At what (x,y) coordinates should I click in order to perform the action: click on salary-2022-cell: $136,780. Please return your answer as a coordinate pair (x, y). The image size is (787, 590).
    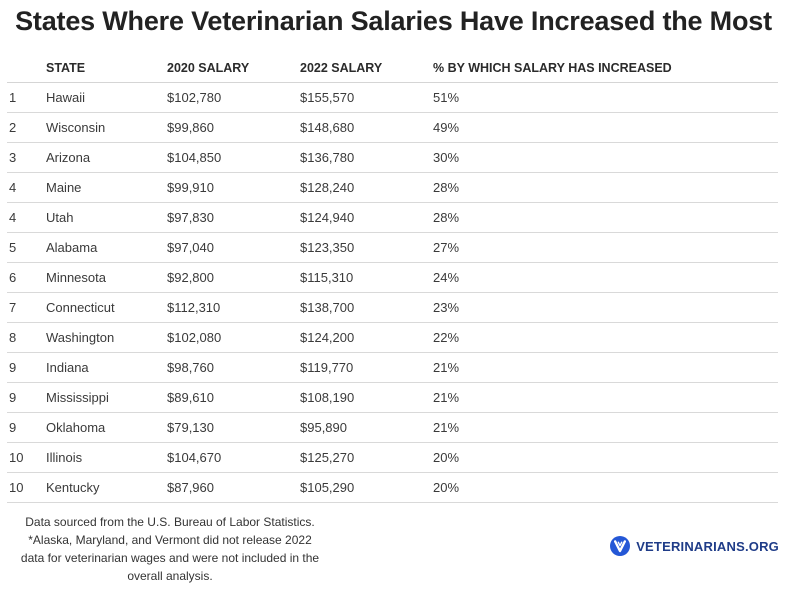
    Looking at the image, I should click on (366, 157).